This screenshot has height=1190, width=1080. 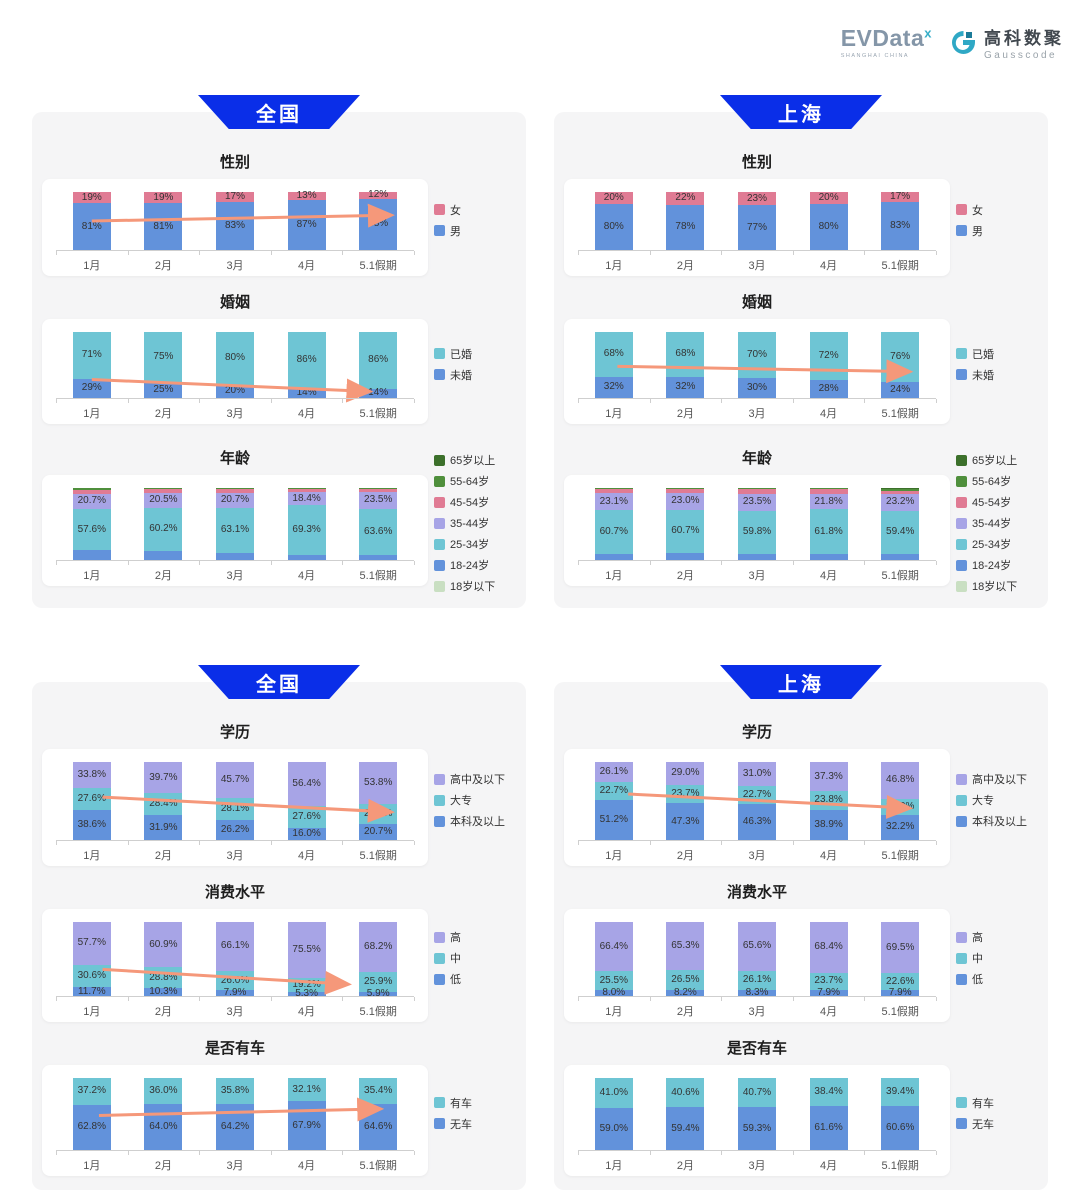 What do you see at coordinates (163, 1127) in the screenshot?
I see `bar-segment-无车: 64.0%` at bounding box center [163, 1127].